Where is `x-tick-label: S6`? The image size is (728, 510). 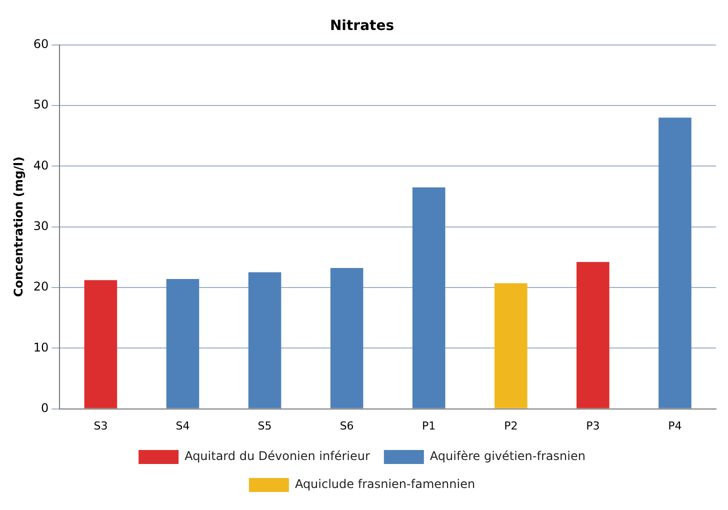
x-tick-label: S6 is located at coordinates (347, 425).